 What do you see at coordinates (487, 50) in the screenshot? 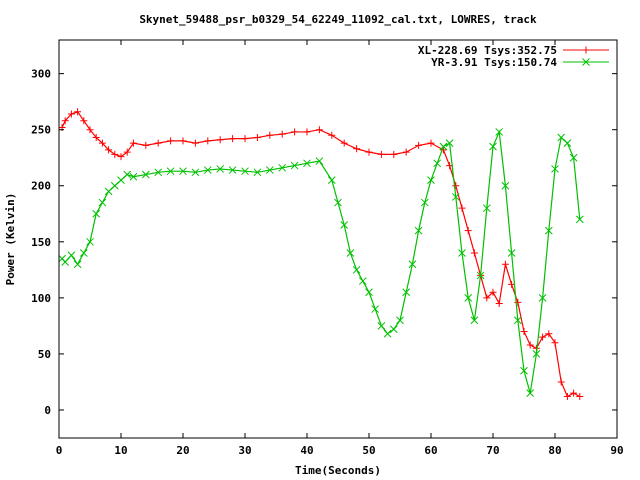
I see `legend-label-xl: XL-228.69 Tsys:352.75` at bounding box center [487, 50].